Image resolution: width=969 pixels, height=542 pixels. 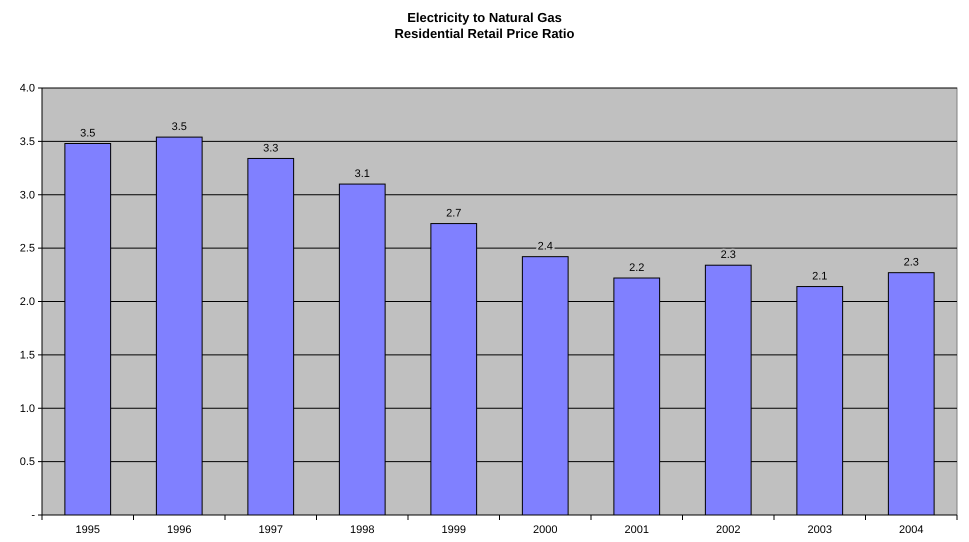 What do you see at coordinates (454, 530) in the screenshot?
I see `x-tick-label: 1999` at bounding box center [454, 530].